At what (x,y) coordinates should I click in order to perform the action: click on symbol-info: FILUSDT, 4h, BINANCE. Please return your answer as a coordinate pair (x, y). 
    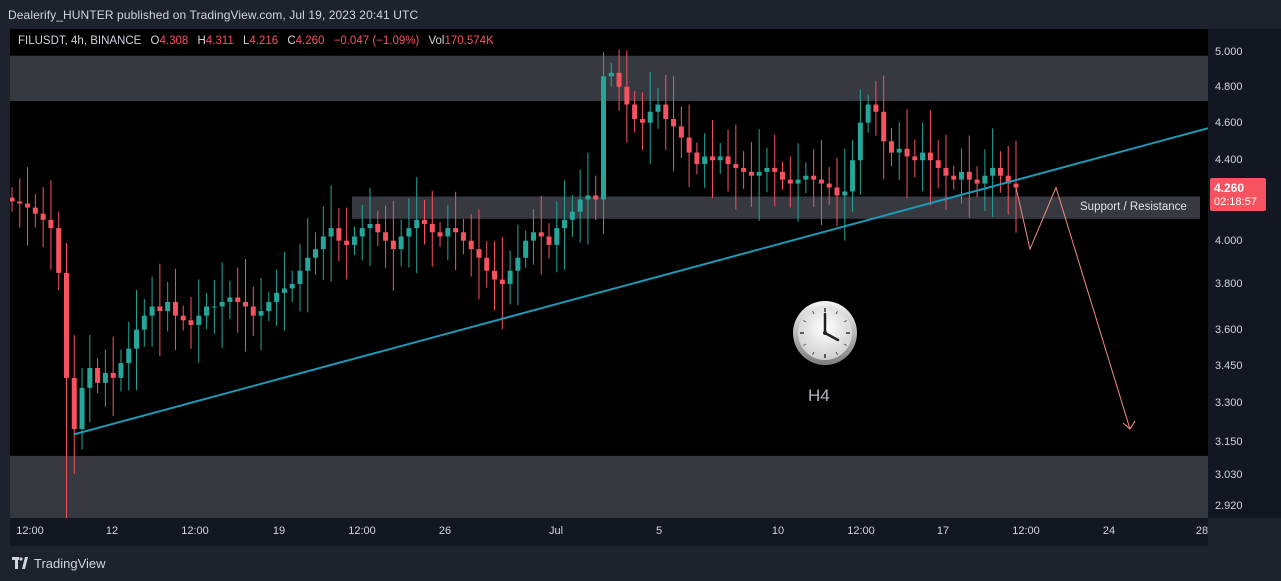
    Looking at the image, I should click on (80, 41).